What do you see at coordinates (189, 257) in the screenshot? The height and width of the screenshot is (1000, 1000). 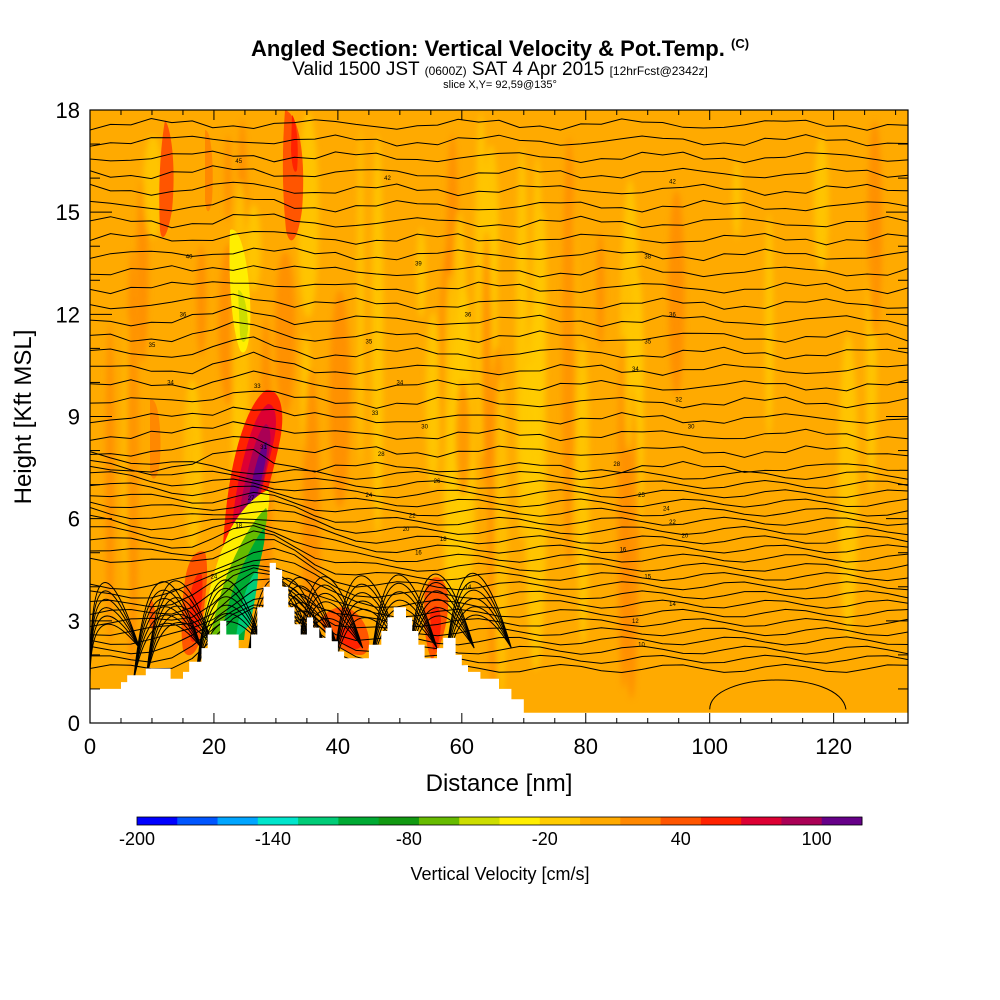 I see `theta-contour-label: 40` at bounding box center [189, 257].